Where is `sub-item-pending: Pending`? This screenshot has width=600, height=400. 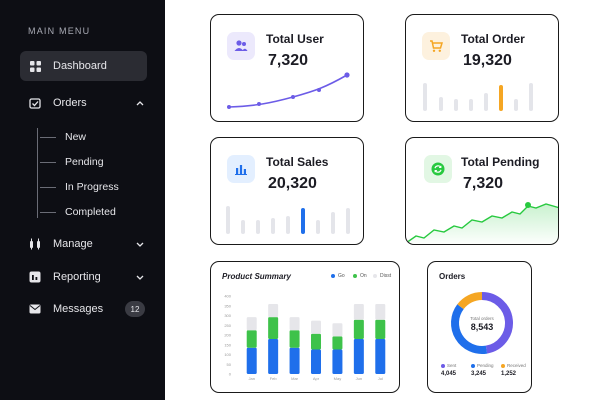 sub-item-pending: Pending is located at coordinates (72, 162).